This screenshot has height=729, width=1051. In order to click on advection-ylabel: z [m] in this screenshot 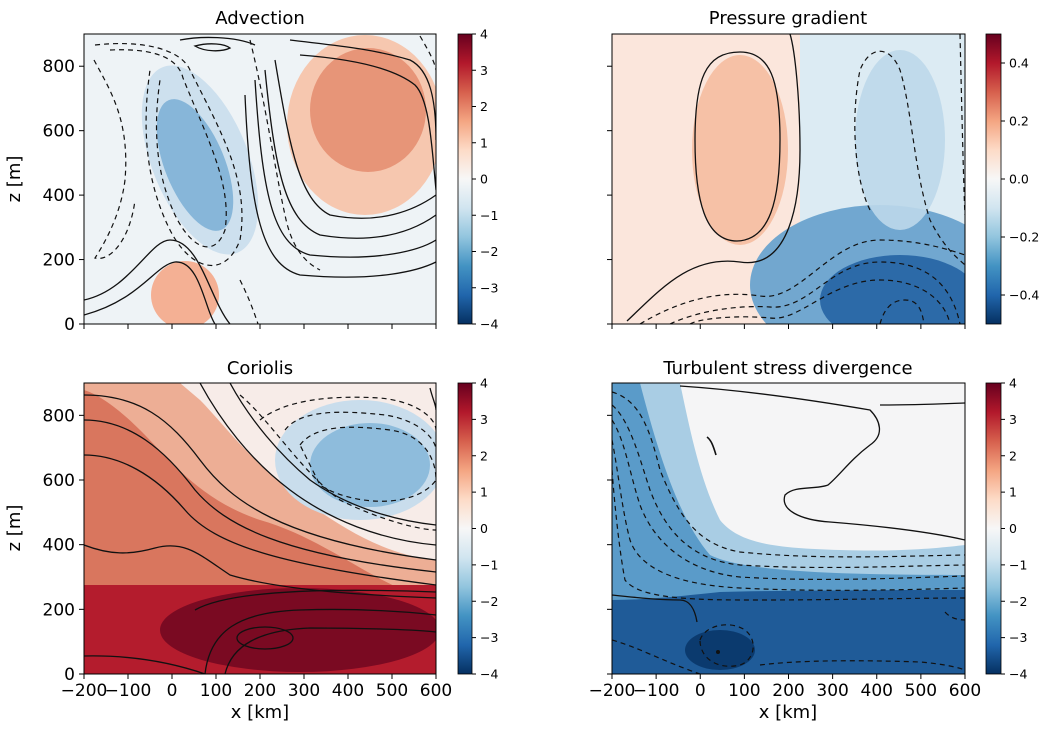, I will do `click(14, 179)`.